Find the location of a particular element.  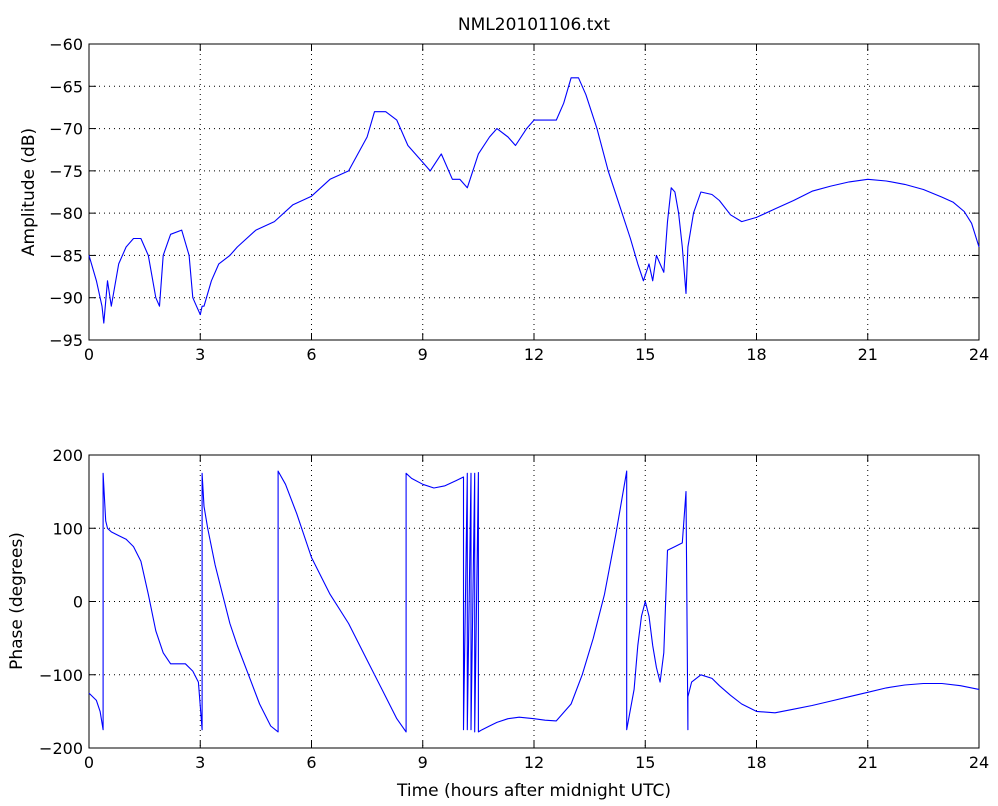

phase-x-tick-label: 0 is located at coordinates (89, 762).